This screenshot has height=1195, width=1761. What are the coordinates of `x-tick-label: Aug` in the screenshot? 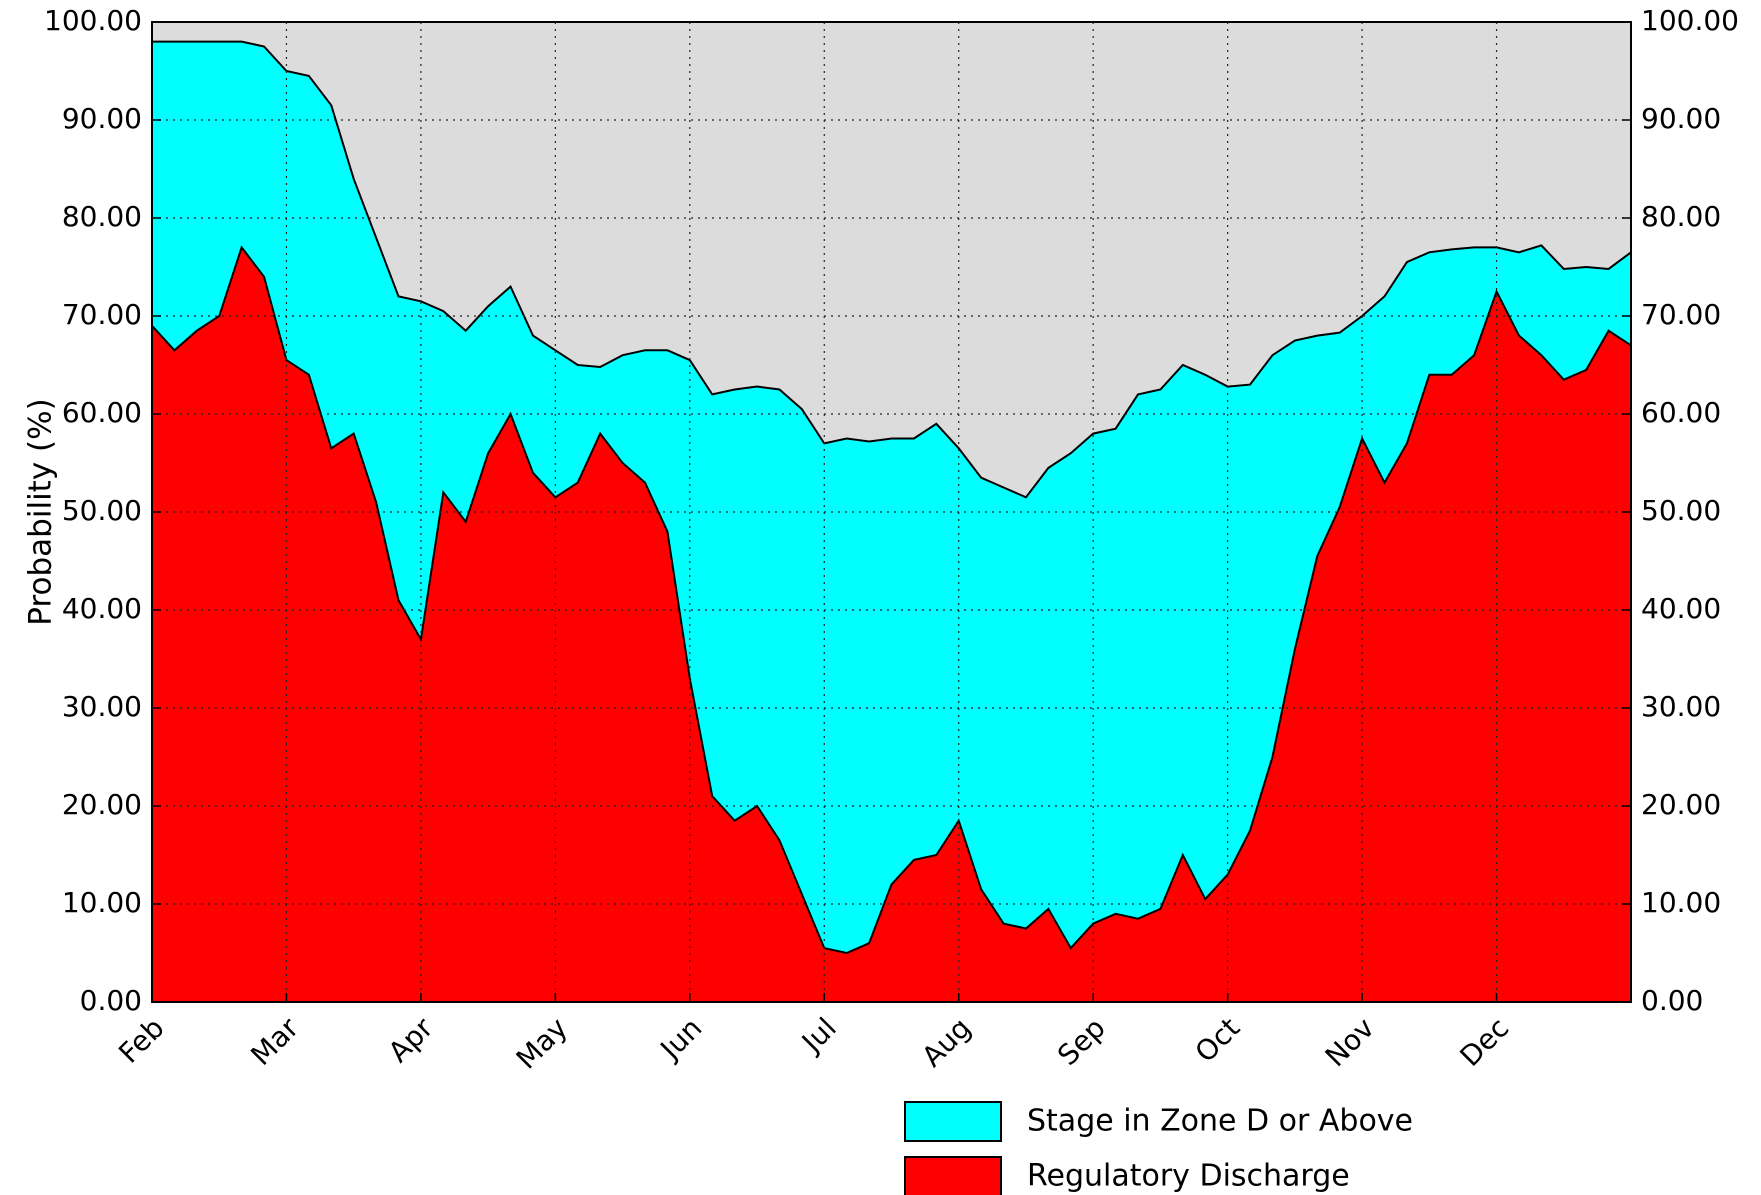 It's located at (946, 1042).